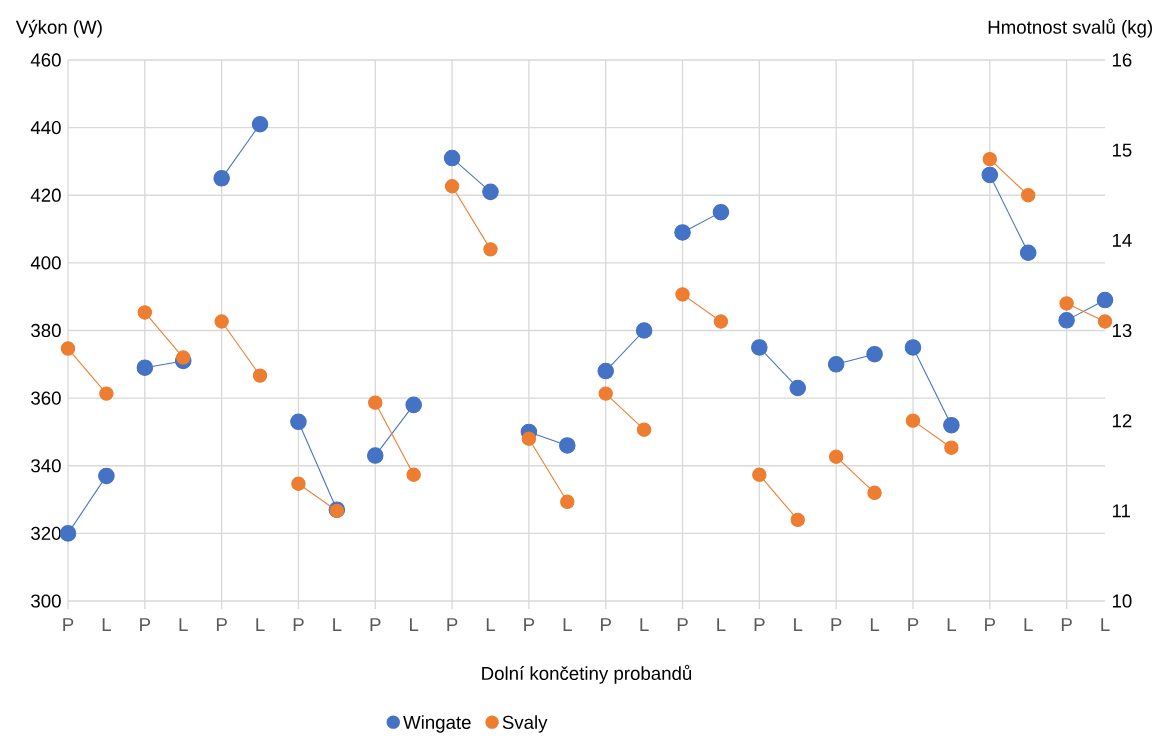 The width and height of the screenshot is (1162, 736). Describe the element at coordinates (1070, 28) in the screenshot. I see `y2-axis-title: Hmotnost svalů (kg)` at that location.